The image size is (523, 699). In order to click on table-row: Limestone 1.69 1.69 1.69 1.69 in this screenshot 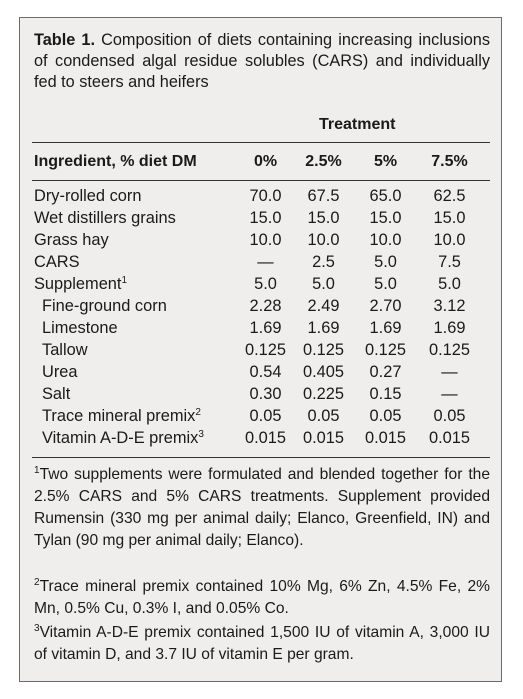, I will do `click(261, 330)`.